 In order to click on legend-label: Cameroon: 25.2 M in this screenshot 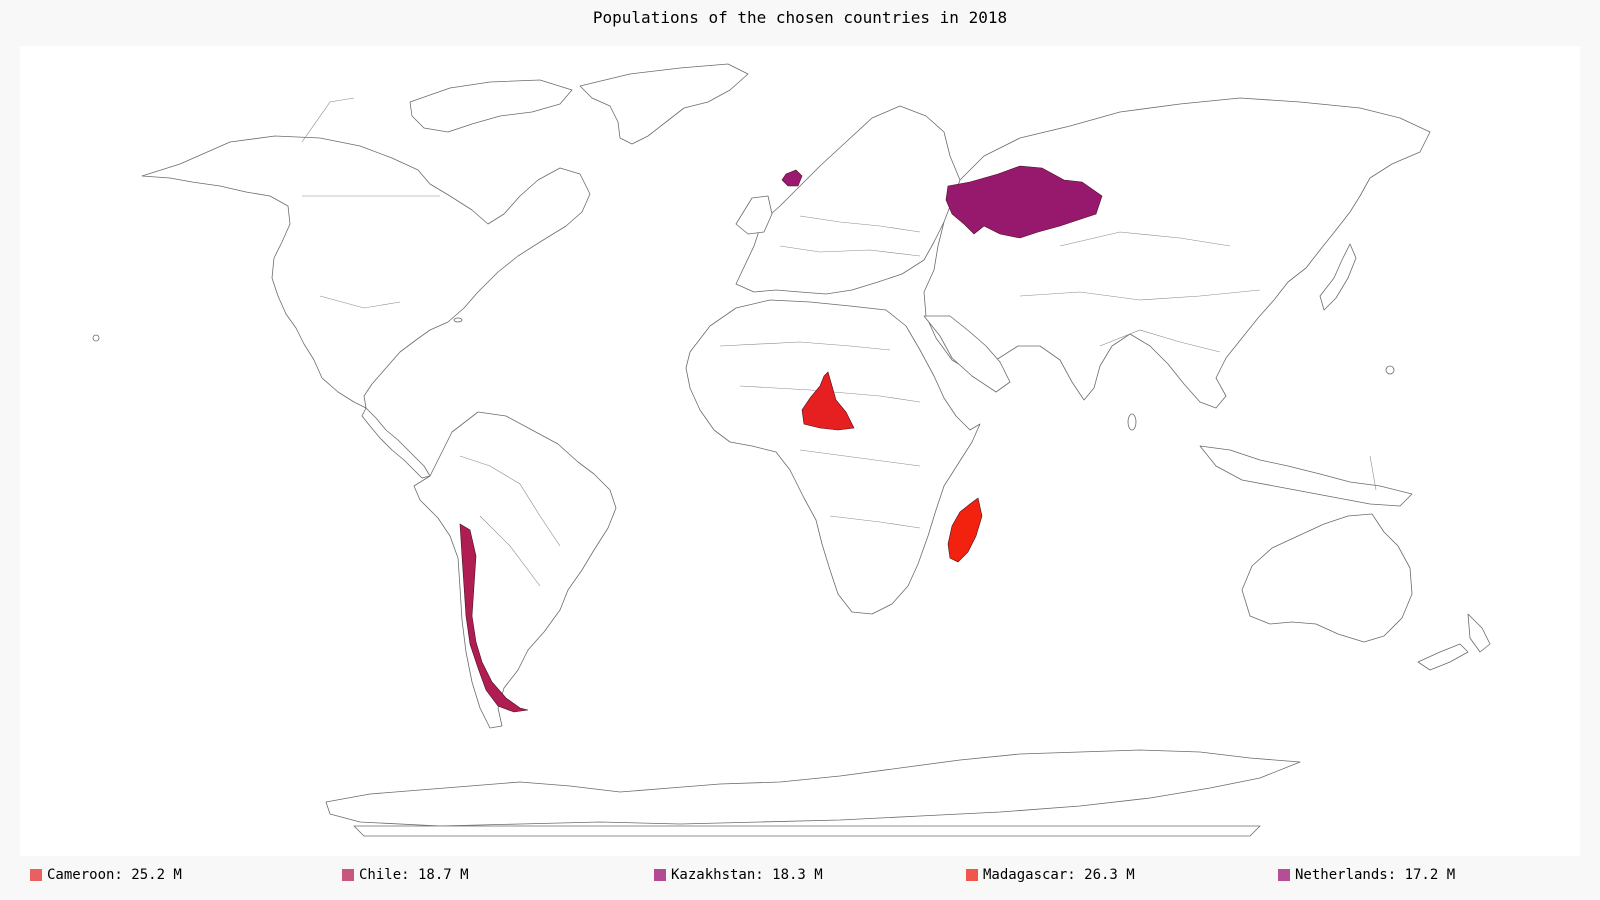, I will do `click(114, 875)`.